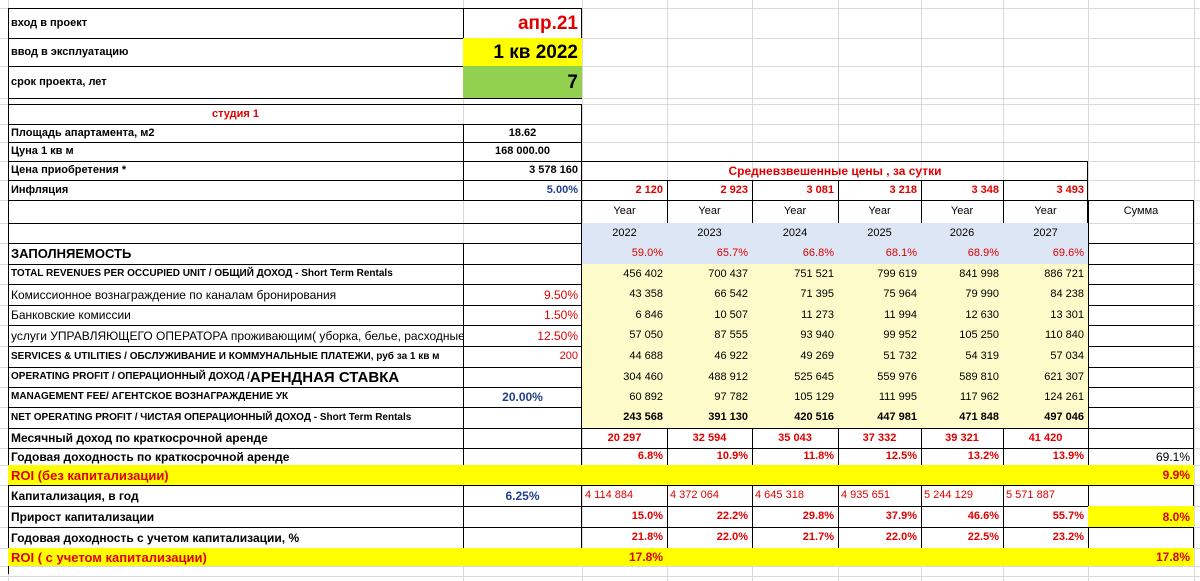 The height and width of the screenshot is (581, 1200). I want to click on capitalization-value-1: 4 114 884, so click(624, 495).